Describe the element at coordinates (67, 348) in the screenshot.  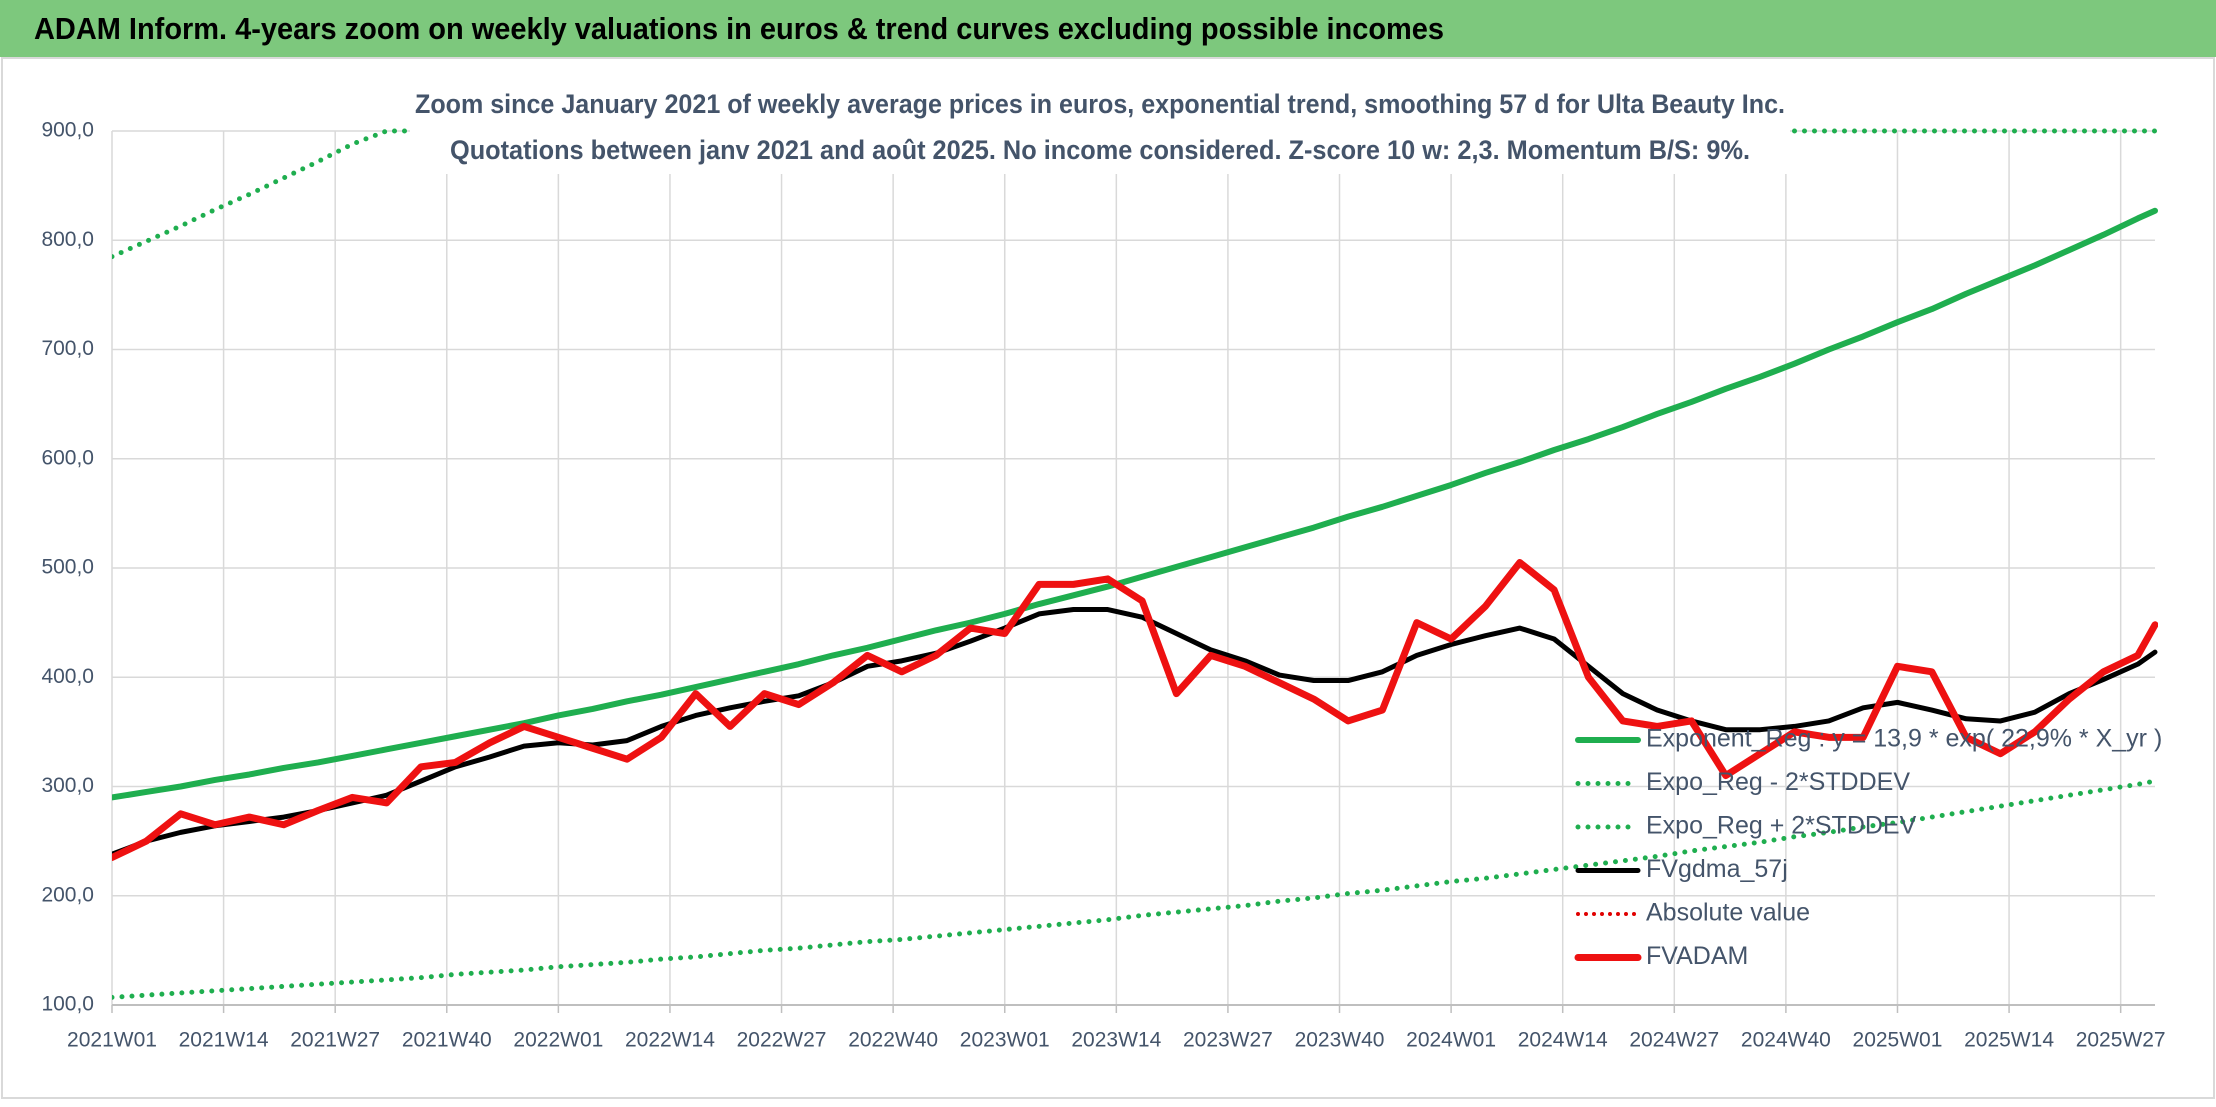
I see `y-tick-label: 700,0` at that location.